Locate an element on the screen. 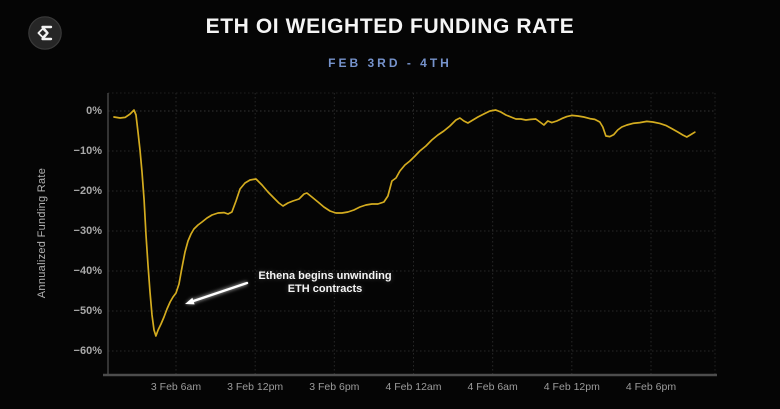 The width and height of the screenshot is (780, 409). x-tick-label: 3 Feb 12pm is located at coordinates (255, 387).